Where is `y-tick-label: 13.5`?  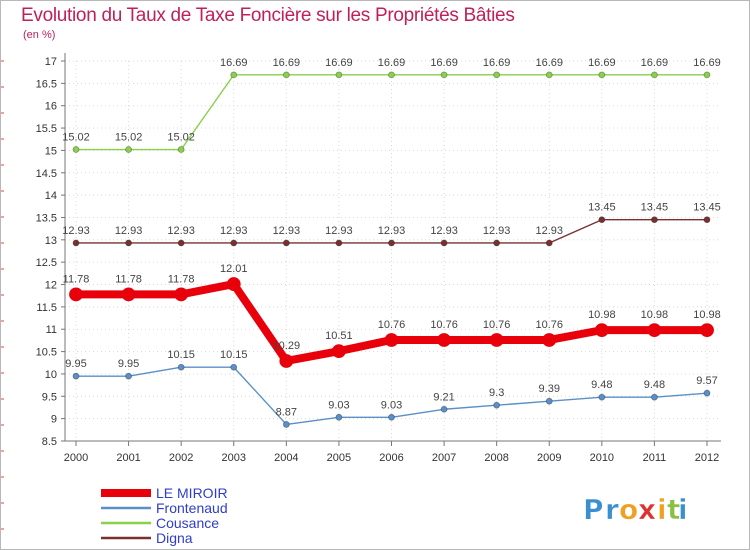 y-tick-label: 13.5 is located at coordinates (46, 218).